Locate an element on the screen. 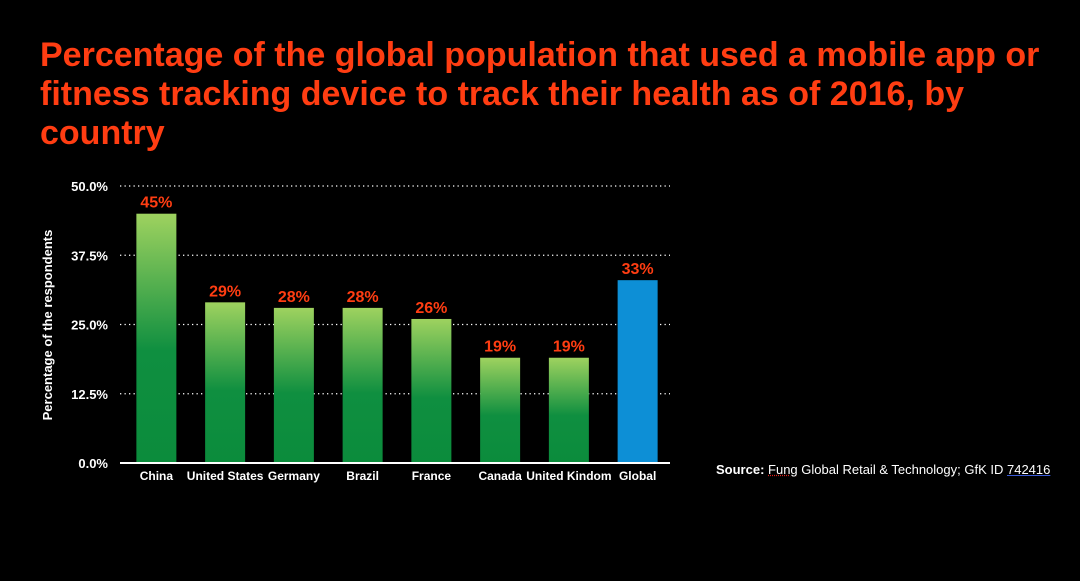 Image resolution: width=1080 pixels, height=581 pixels. x-tick-label: Global is located at coordinates (637, 476).